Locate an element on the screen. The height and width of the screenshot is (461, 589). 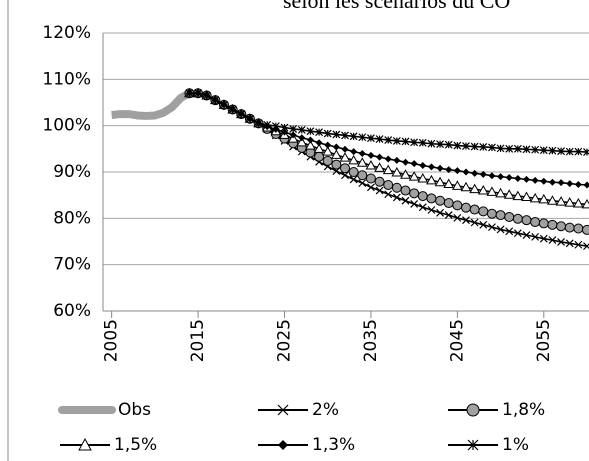
legend-label: 1,3% is located at coordinates (333, 445).